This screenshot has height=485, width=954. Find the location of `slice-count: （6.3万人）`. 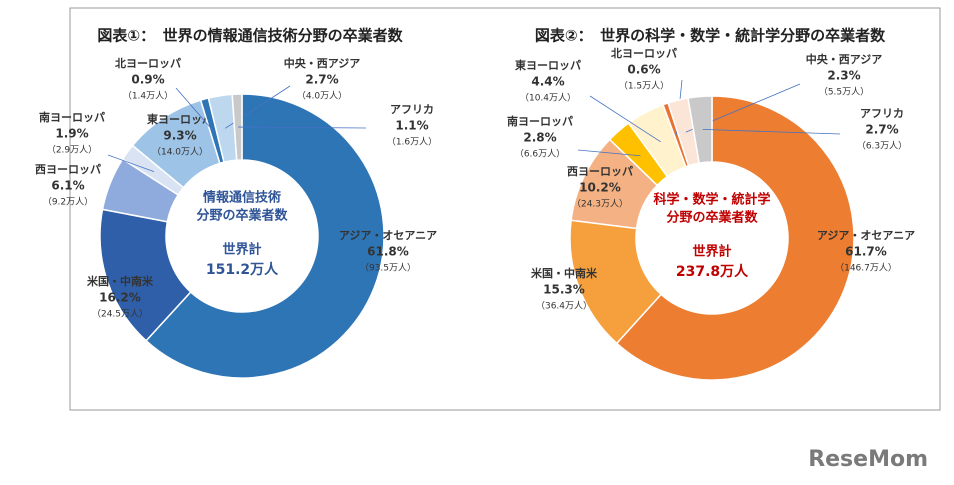

slice-count: （6.3万人） is located at coordinates (882, 146).